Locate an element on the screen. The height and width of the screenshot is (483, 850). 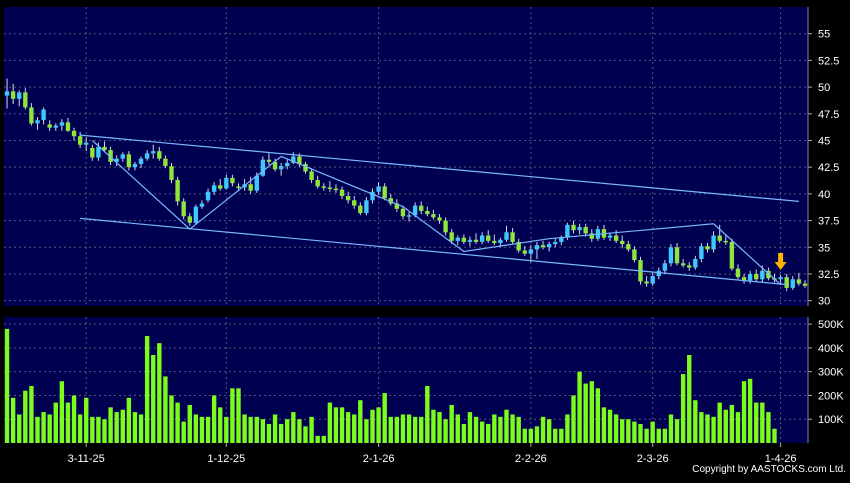
price-tick-label: 37.5 is located at coordinates (828, 222).